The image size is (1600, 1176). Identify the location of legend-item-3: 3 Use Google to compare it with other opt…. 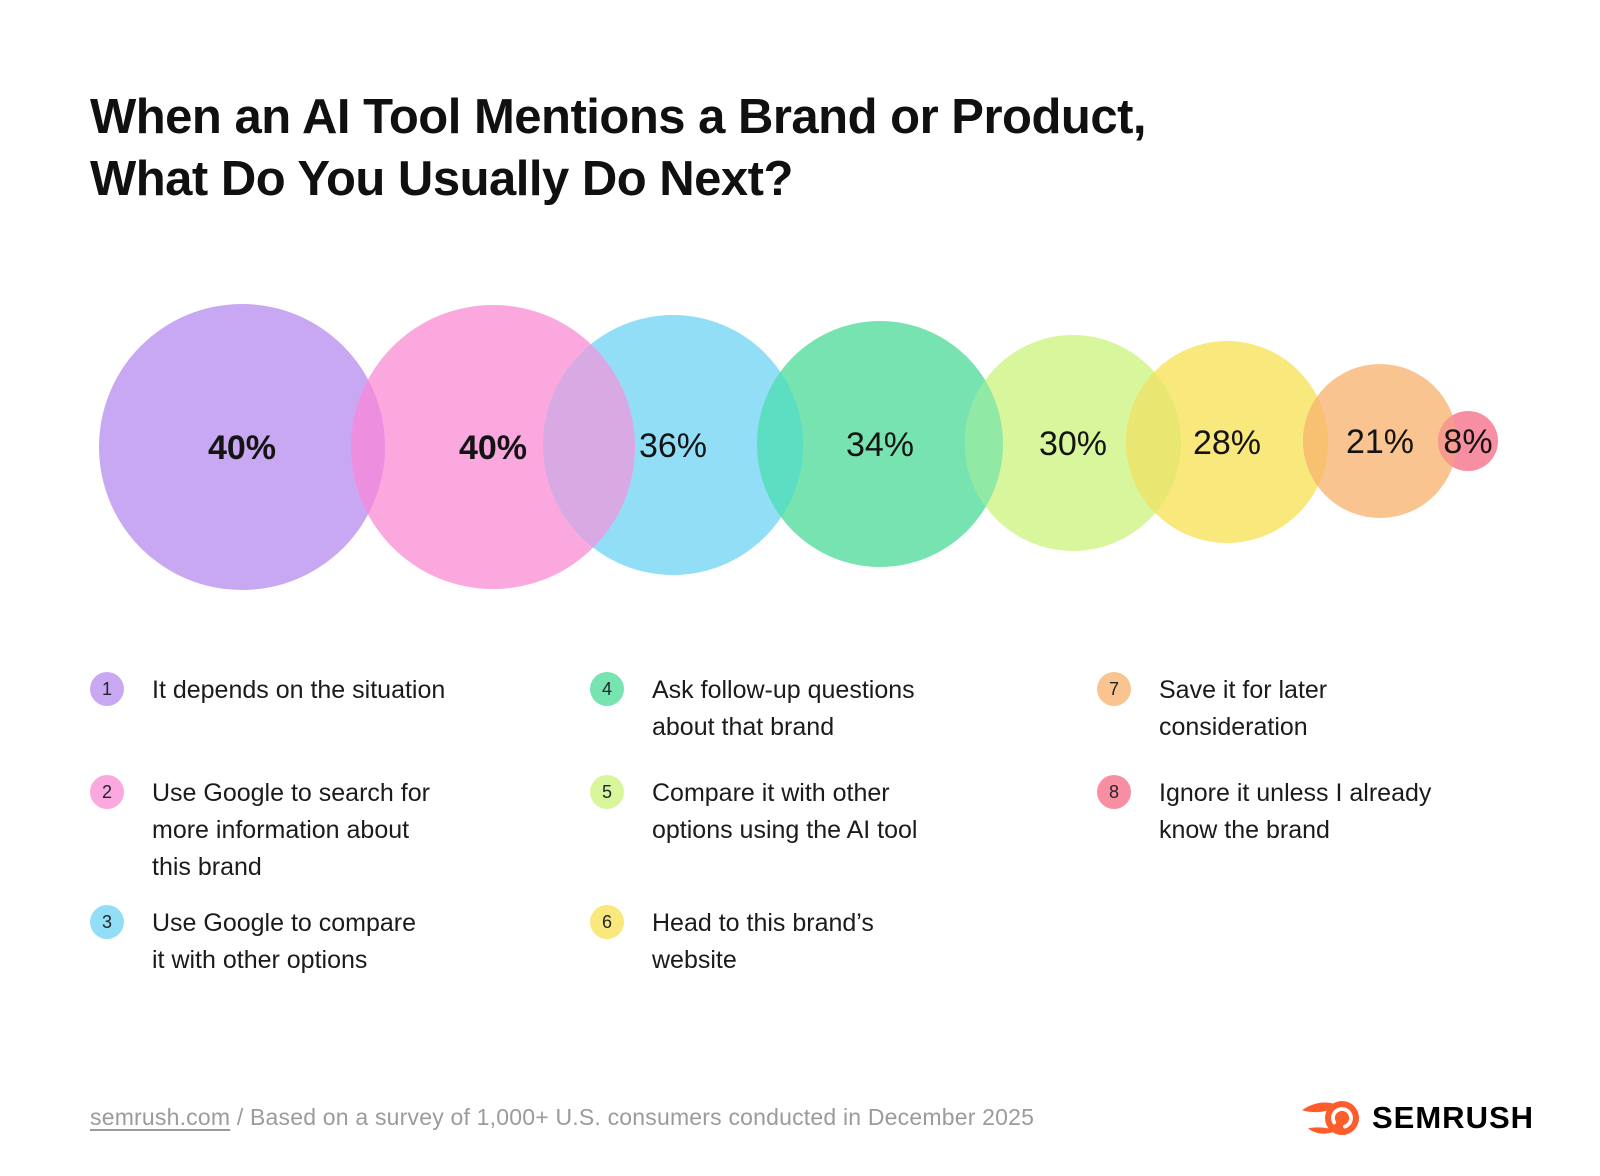
(321, 942).